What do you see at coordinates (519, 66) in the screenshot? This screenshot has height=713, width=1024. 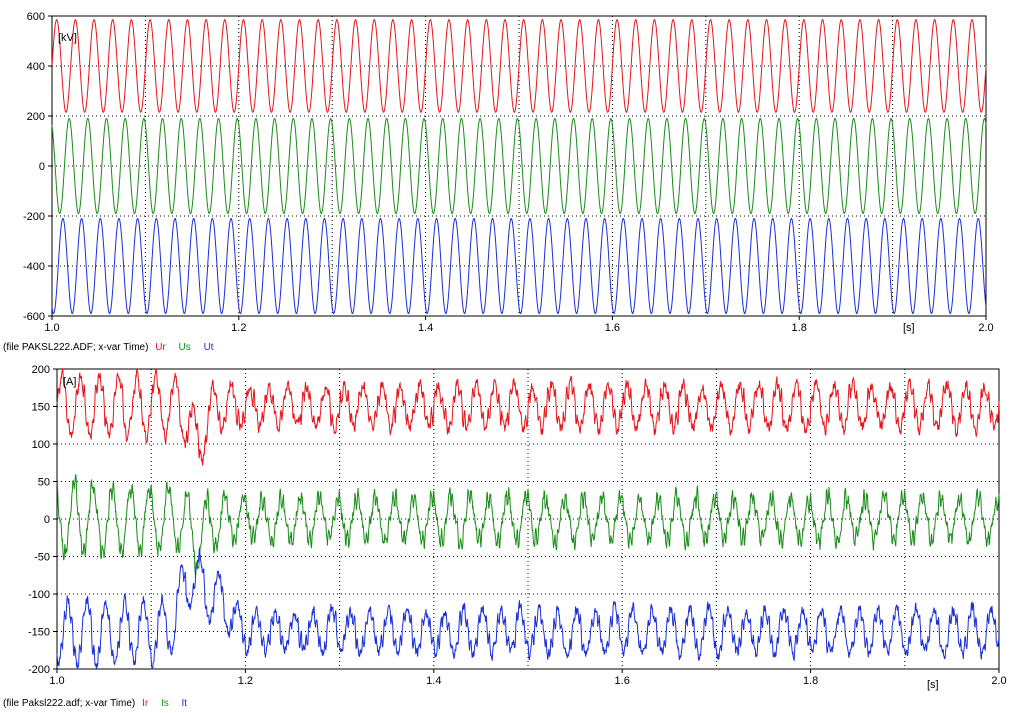 I see `series-line-ur` at bounding box center [519, 66].